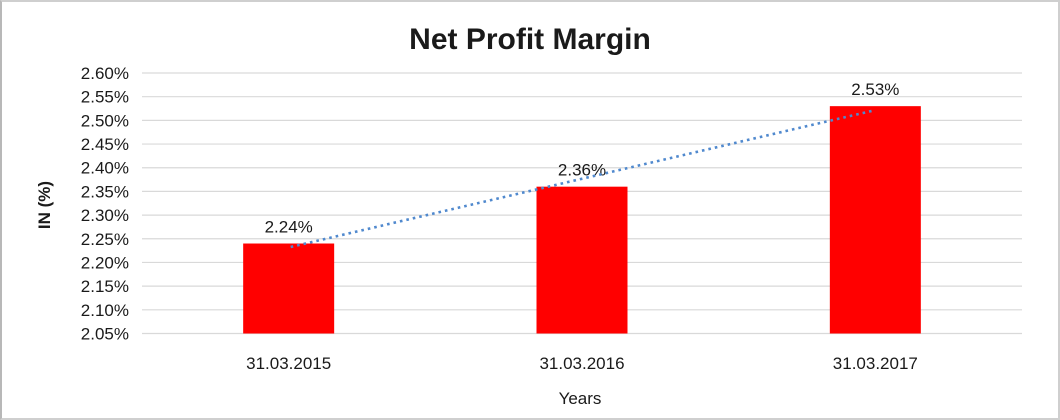  I want to click on y-tick-label: 2.10%, so click(105, 310).